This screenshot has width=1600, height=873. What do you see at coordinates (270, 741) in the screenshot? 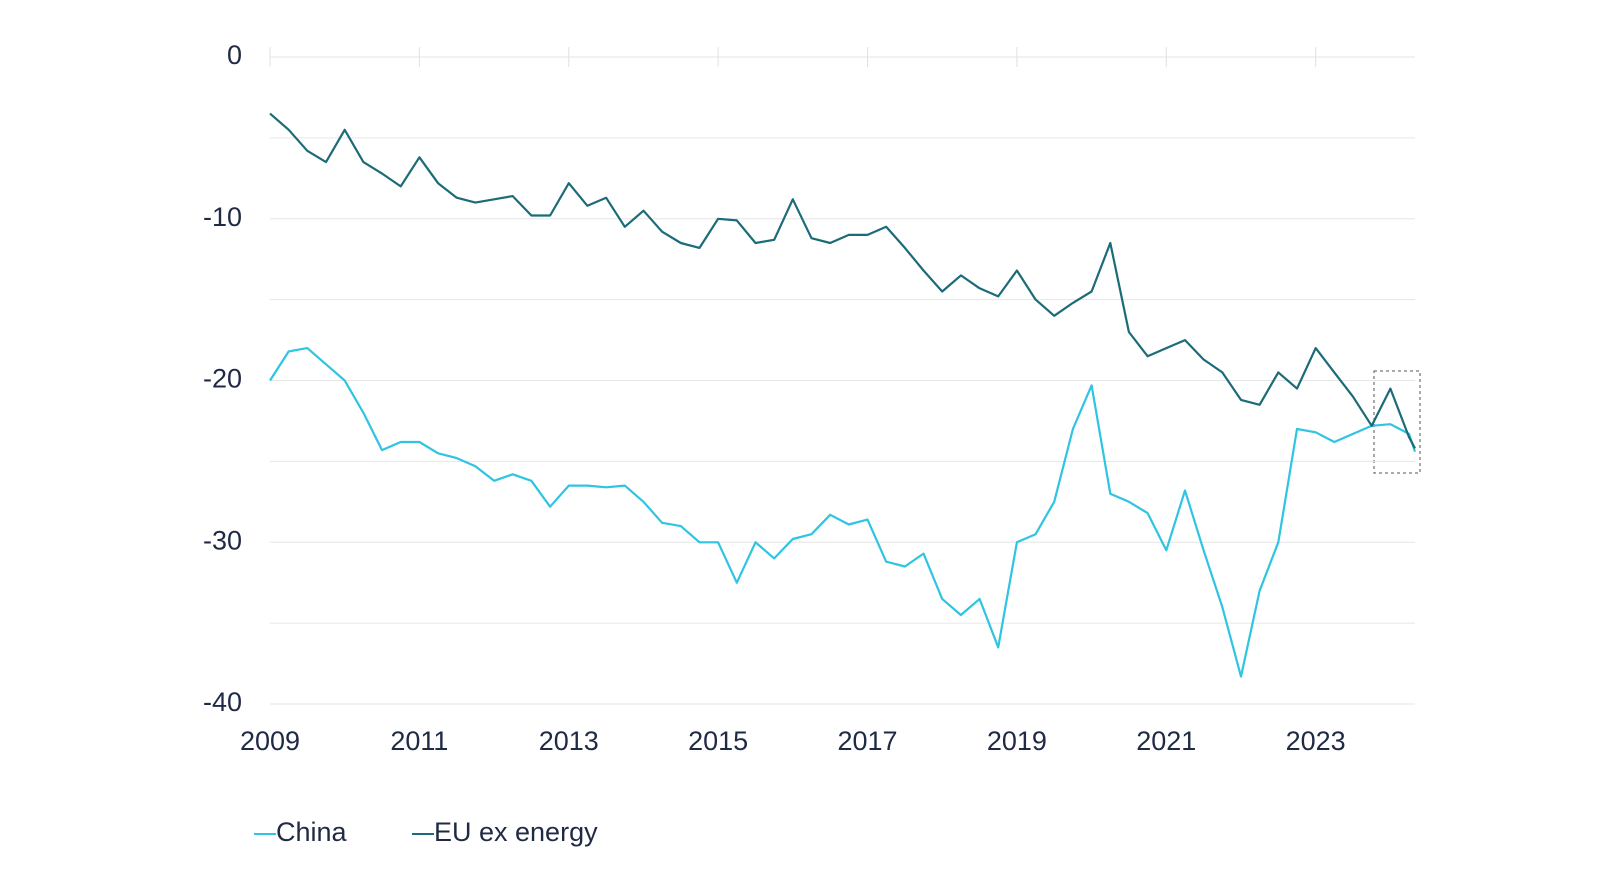
I see `x-tick-label: 2009` at bounding box center [270, 741].